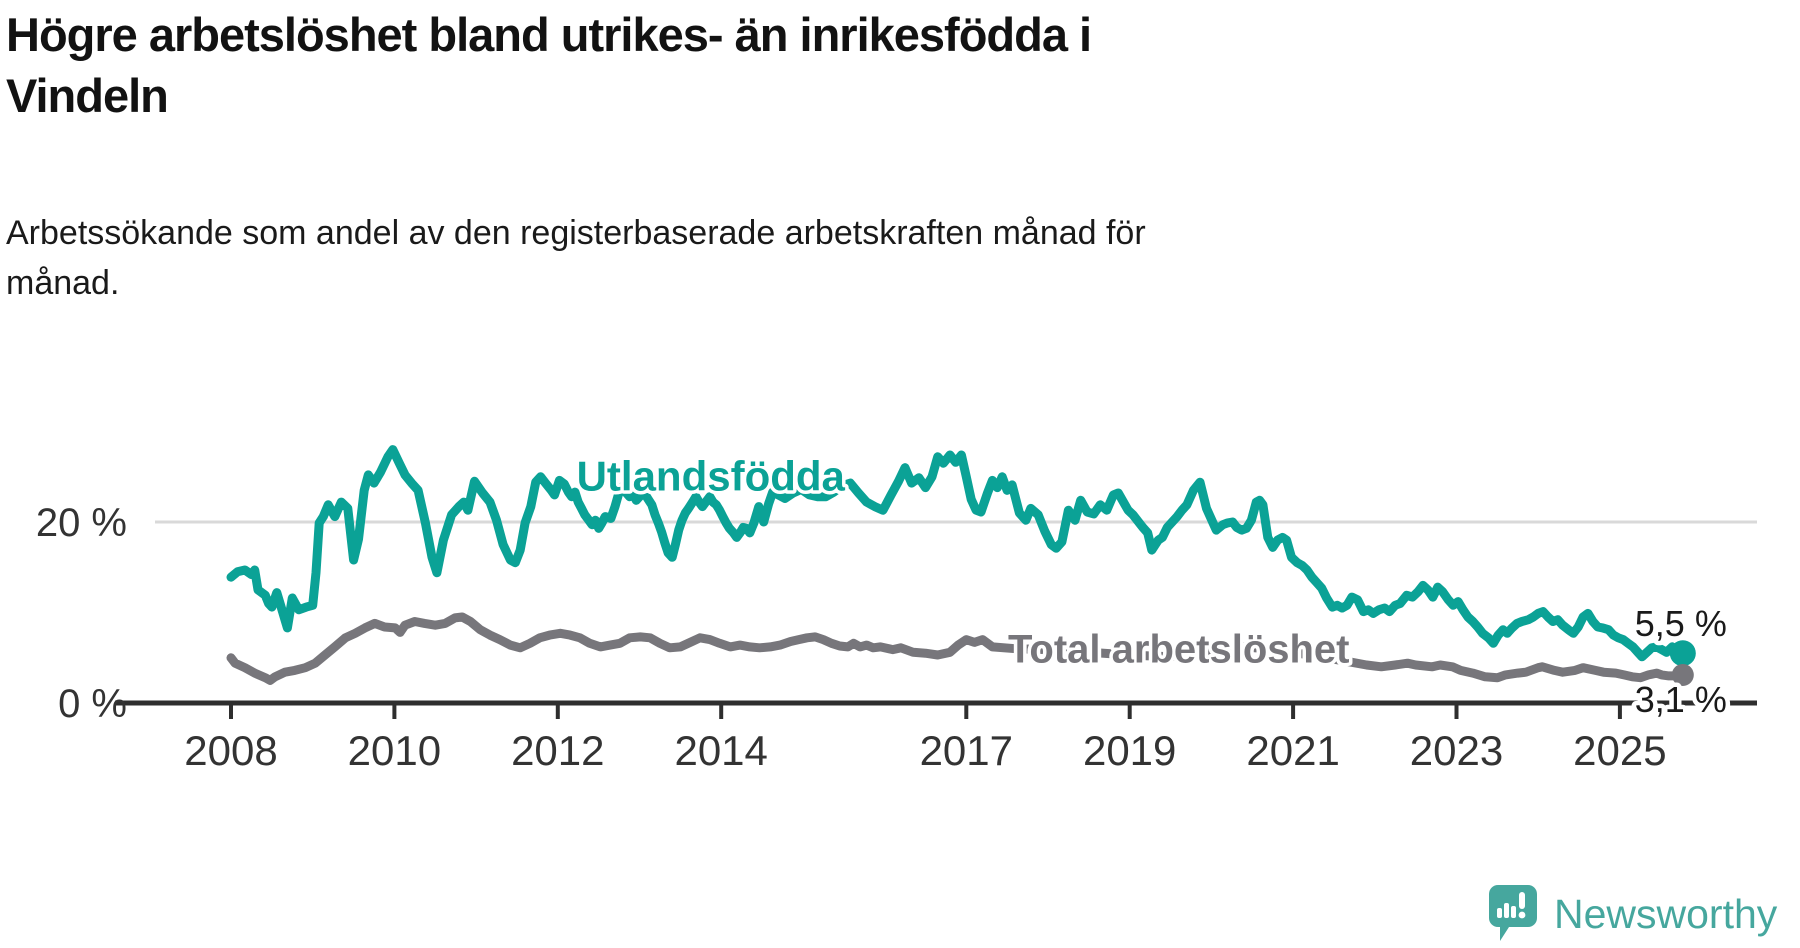 This screenshot has width=1800, height=948. What do you see at coordinates (1681, 699) in the screenshot?
I see `end-value-label-total-arbetsl-shet: 3,1 %` at bounding box center [1681, 699].